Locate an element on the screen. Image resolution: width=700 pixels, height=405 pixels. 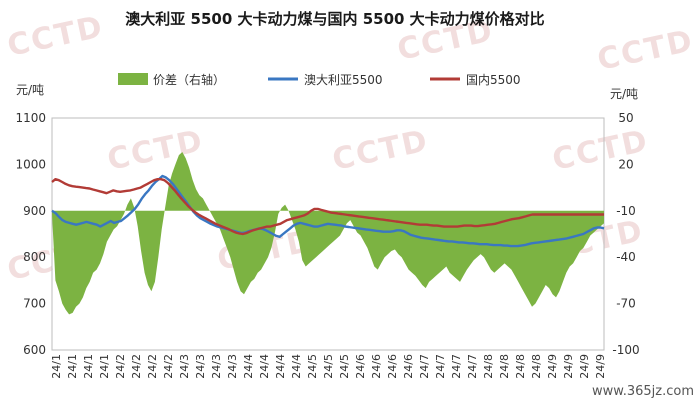
right-axis-unit: 元/吨 is located at coordinates (624, 94).